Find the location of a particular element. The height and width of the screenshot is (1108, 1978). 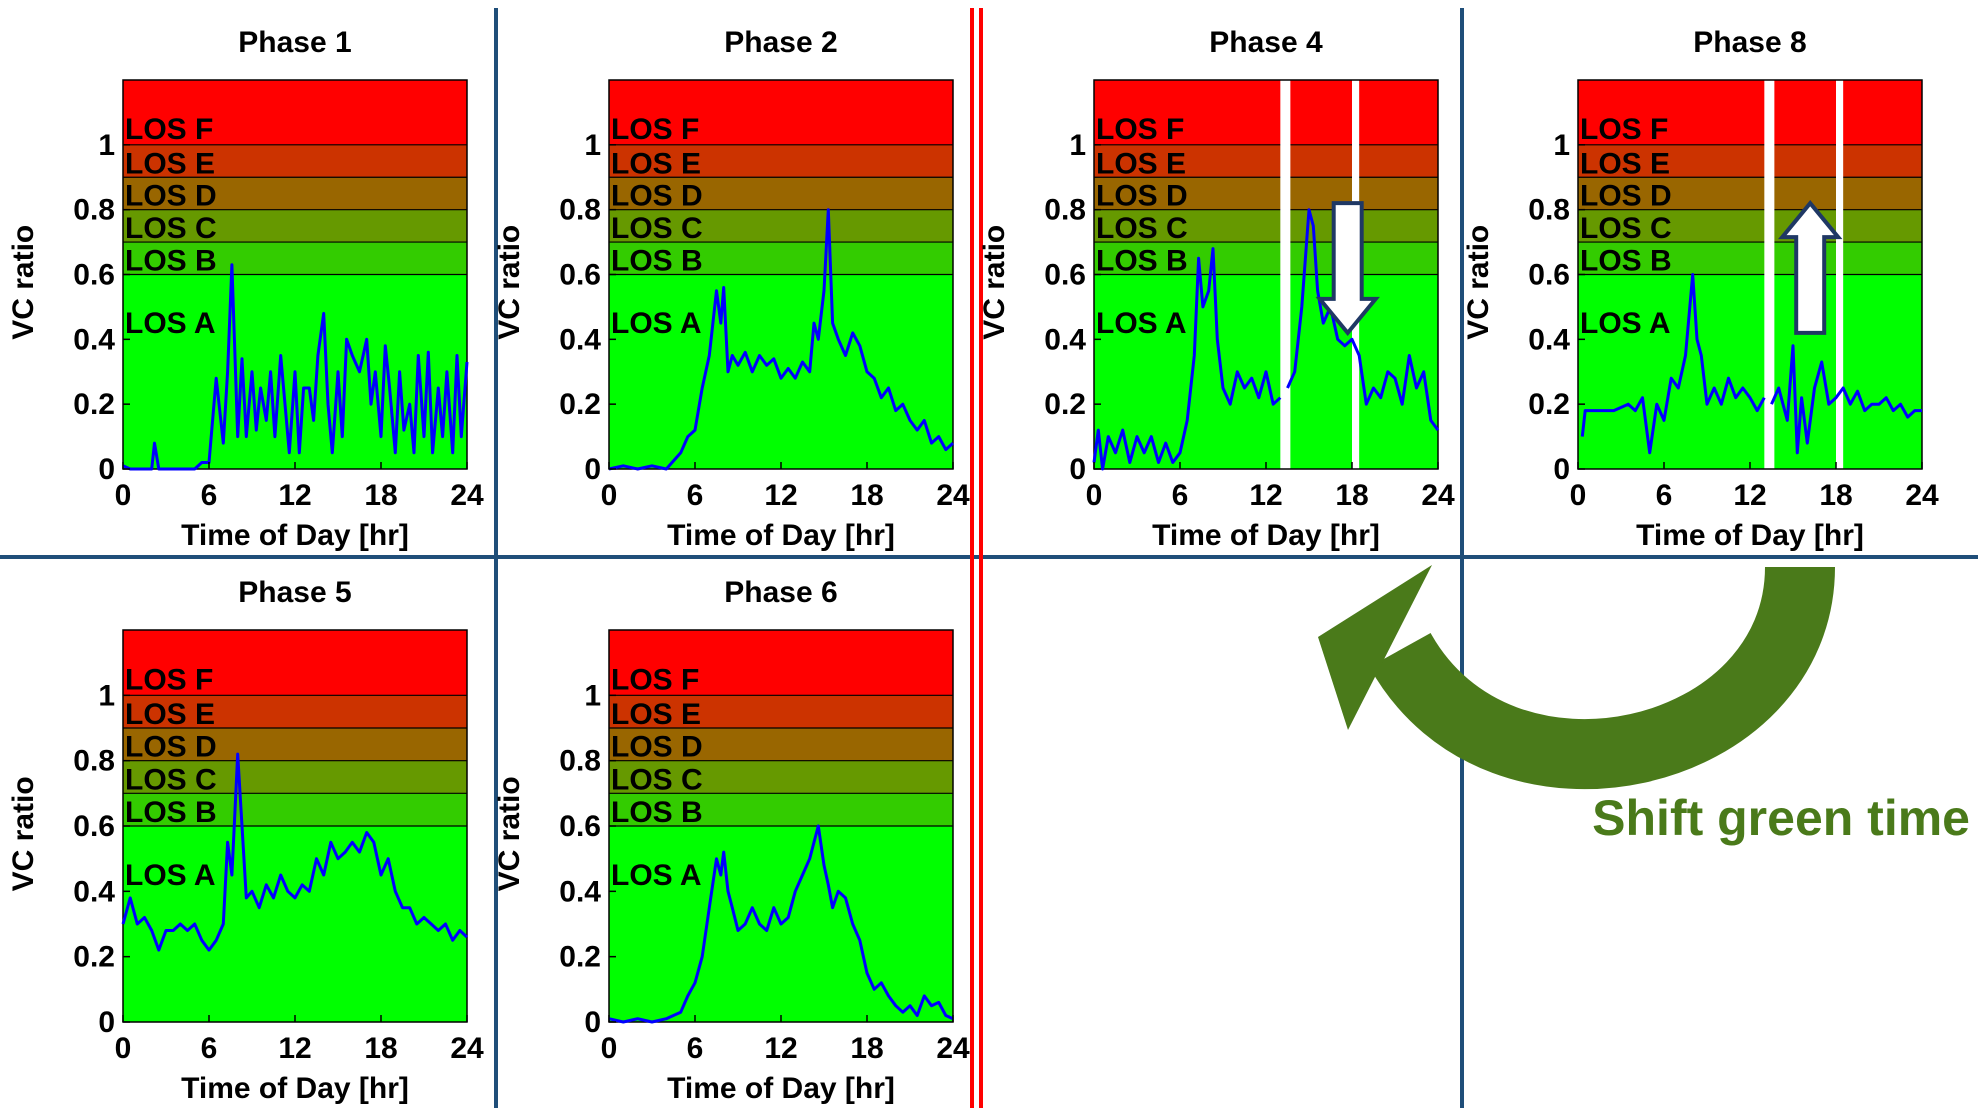

red-divider is located at coordinates (976, 558).